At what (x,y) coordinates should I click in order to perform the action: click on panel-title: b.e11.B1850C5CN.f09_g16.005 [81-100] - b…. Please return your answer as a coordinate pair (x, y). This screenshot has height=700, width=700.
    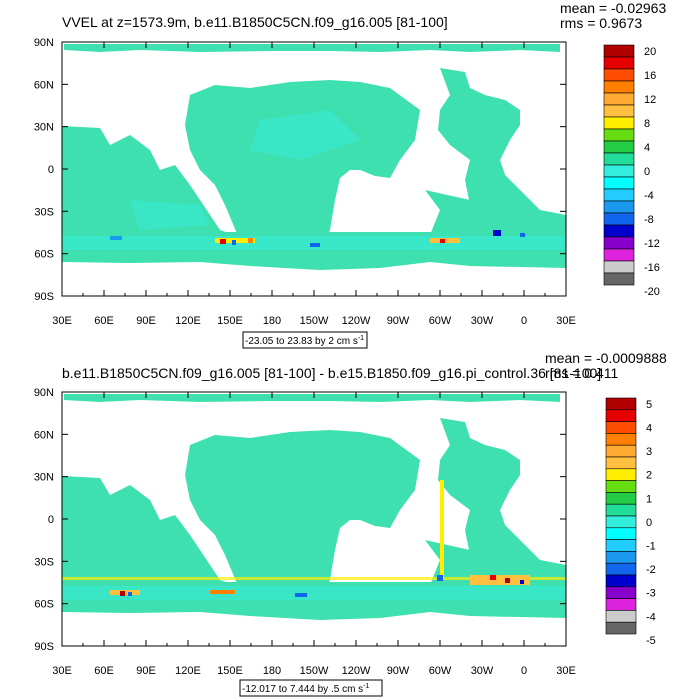
    Looking at the image, I should click on (331, 373).